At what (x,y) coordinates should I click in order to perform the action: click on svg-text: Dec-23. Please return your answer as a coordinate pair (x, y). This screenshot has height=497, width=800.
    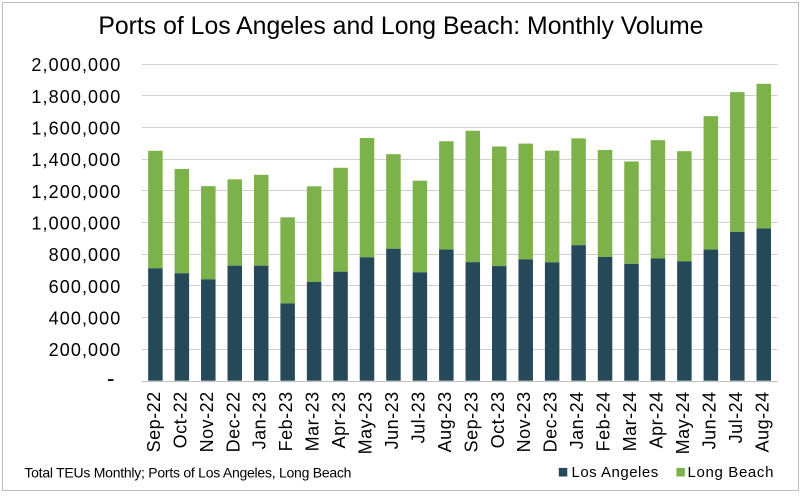
    Looking at the image, I should click on (551, 421).